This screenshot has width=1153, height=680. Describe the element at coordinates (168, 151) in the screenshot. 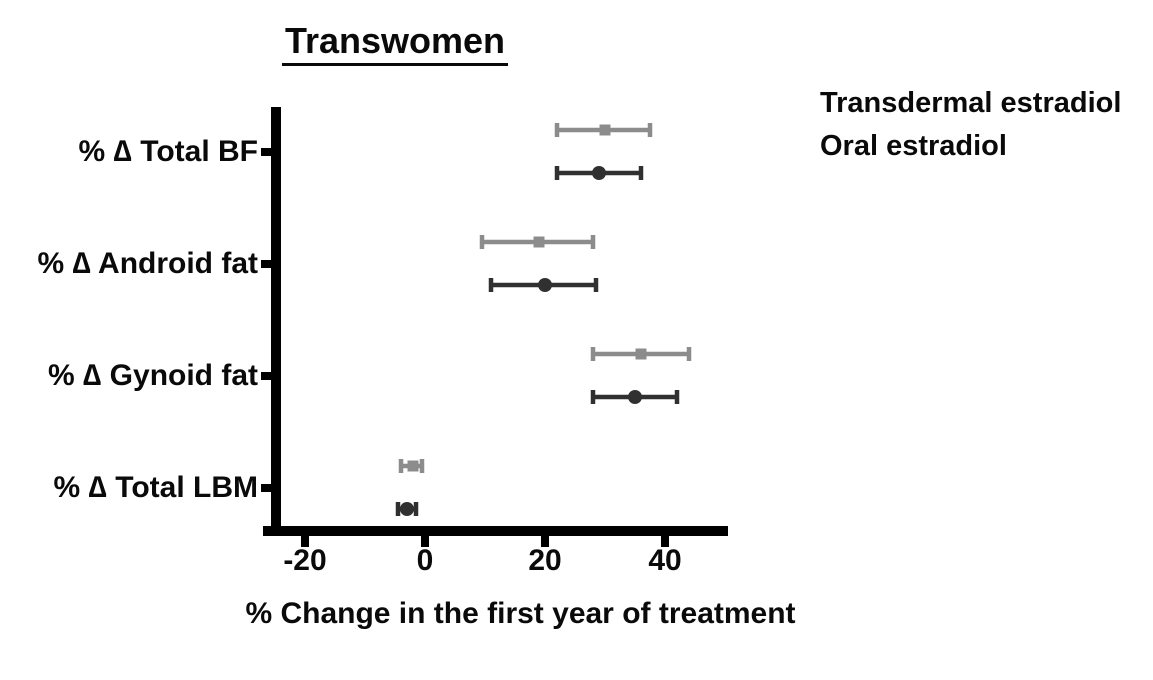

I see `category-label: % ∆ Total BF` at that location.